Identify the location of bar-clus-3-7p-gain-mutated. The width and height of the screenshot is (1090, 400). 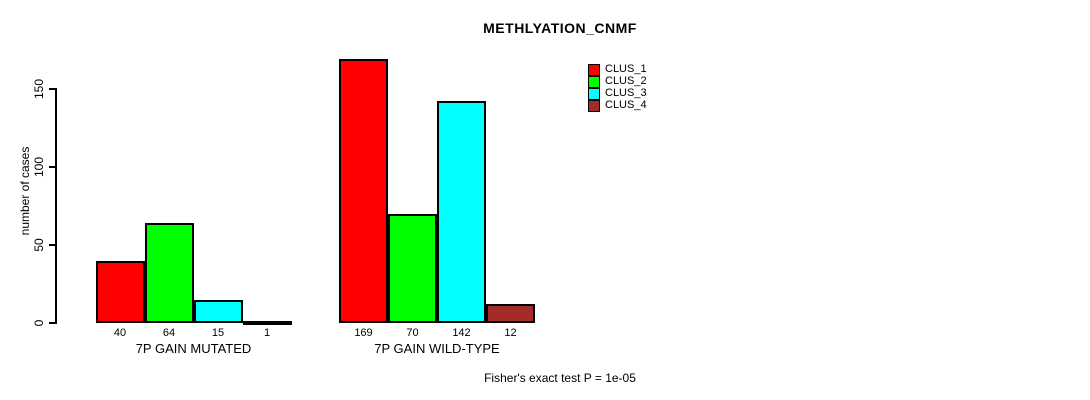
(218, 311).